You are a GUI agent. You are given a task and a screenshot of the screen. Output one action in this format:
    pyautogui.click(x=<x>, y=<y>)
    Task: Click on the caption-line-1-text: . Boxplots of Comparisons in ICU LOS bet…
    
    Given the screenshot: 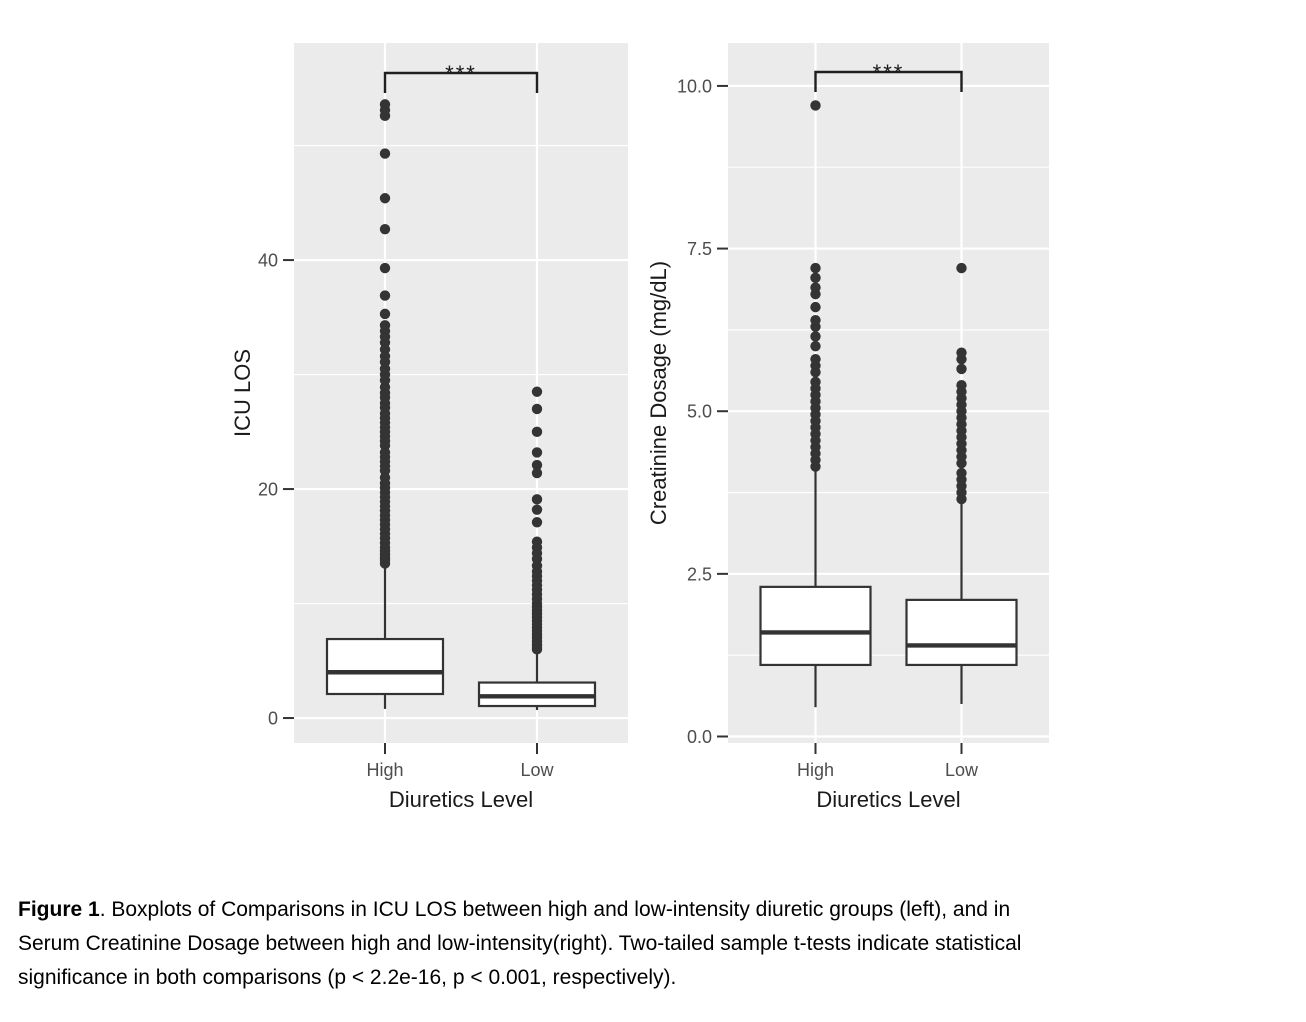 What is the action you would take?
    pyautogui.click(x=555, y=909)
    